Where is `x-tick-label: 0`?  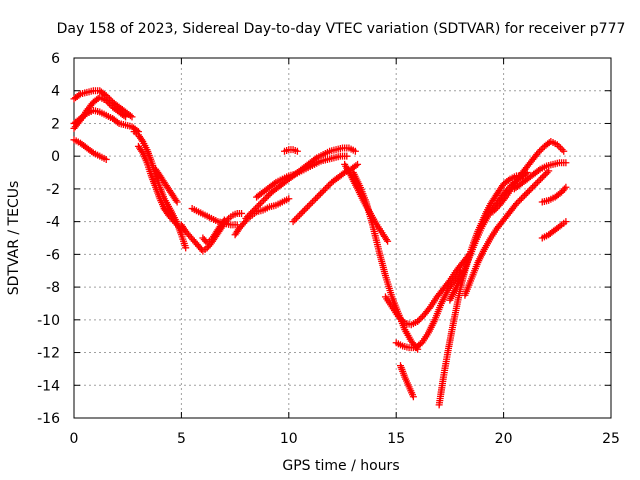 x-tick-label: 0 is located at coordinates (74, 439).